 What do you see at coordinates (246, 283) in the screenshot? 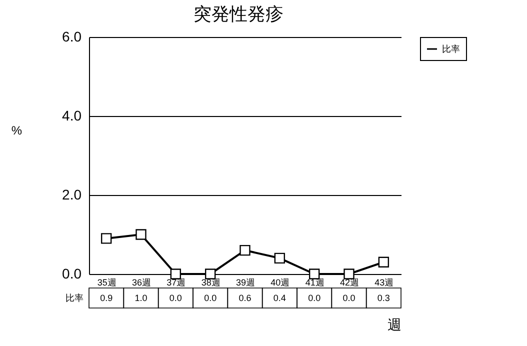
I see `x-tick-label: 39週` at bounding box center [246, 283].